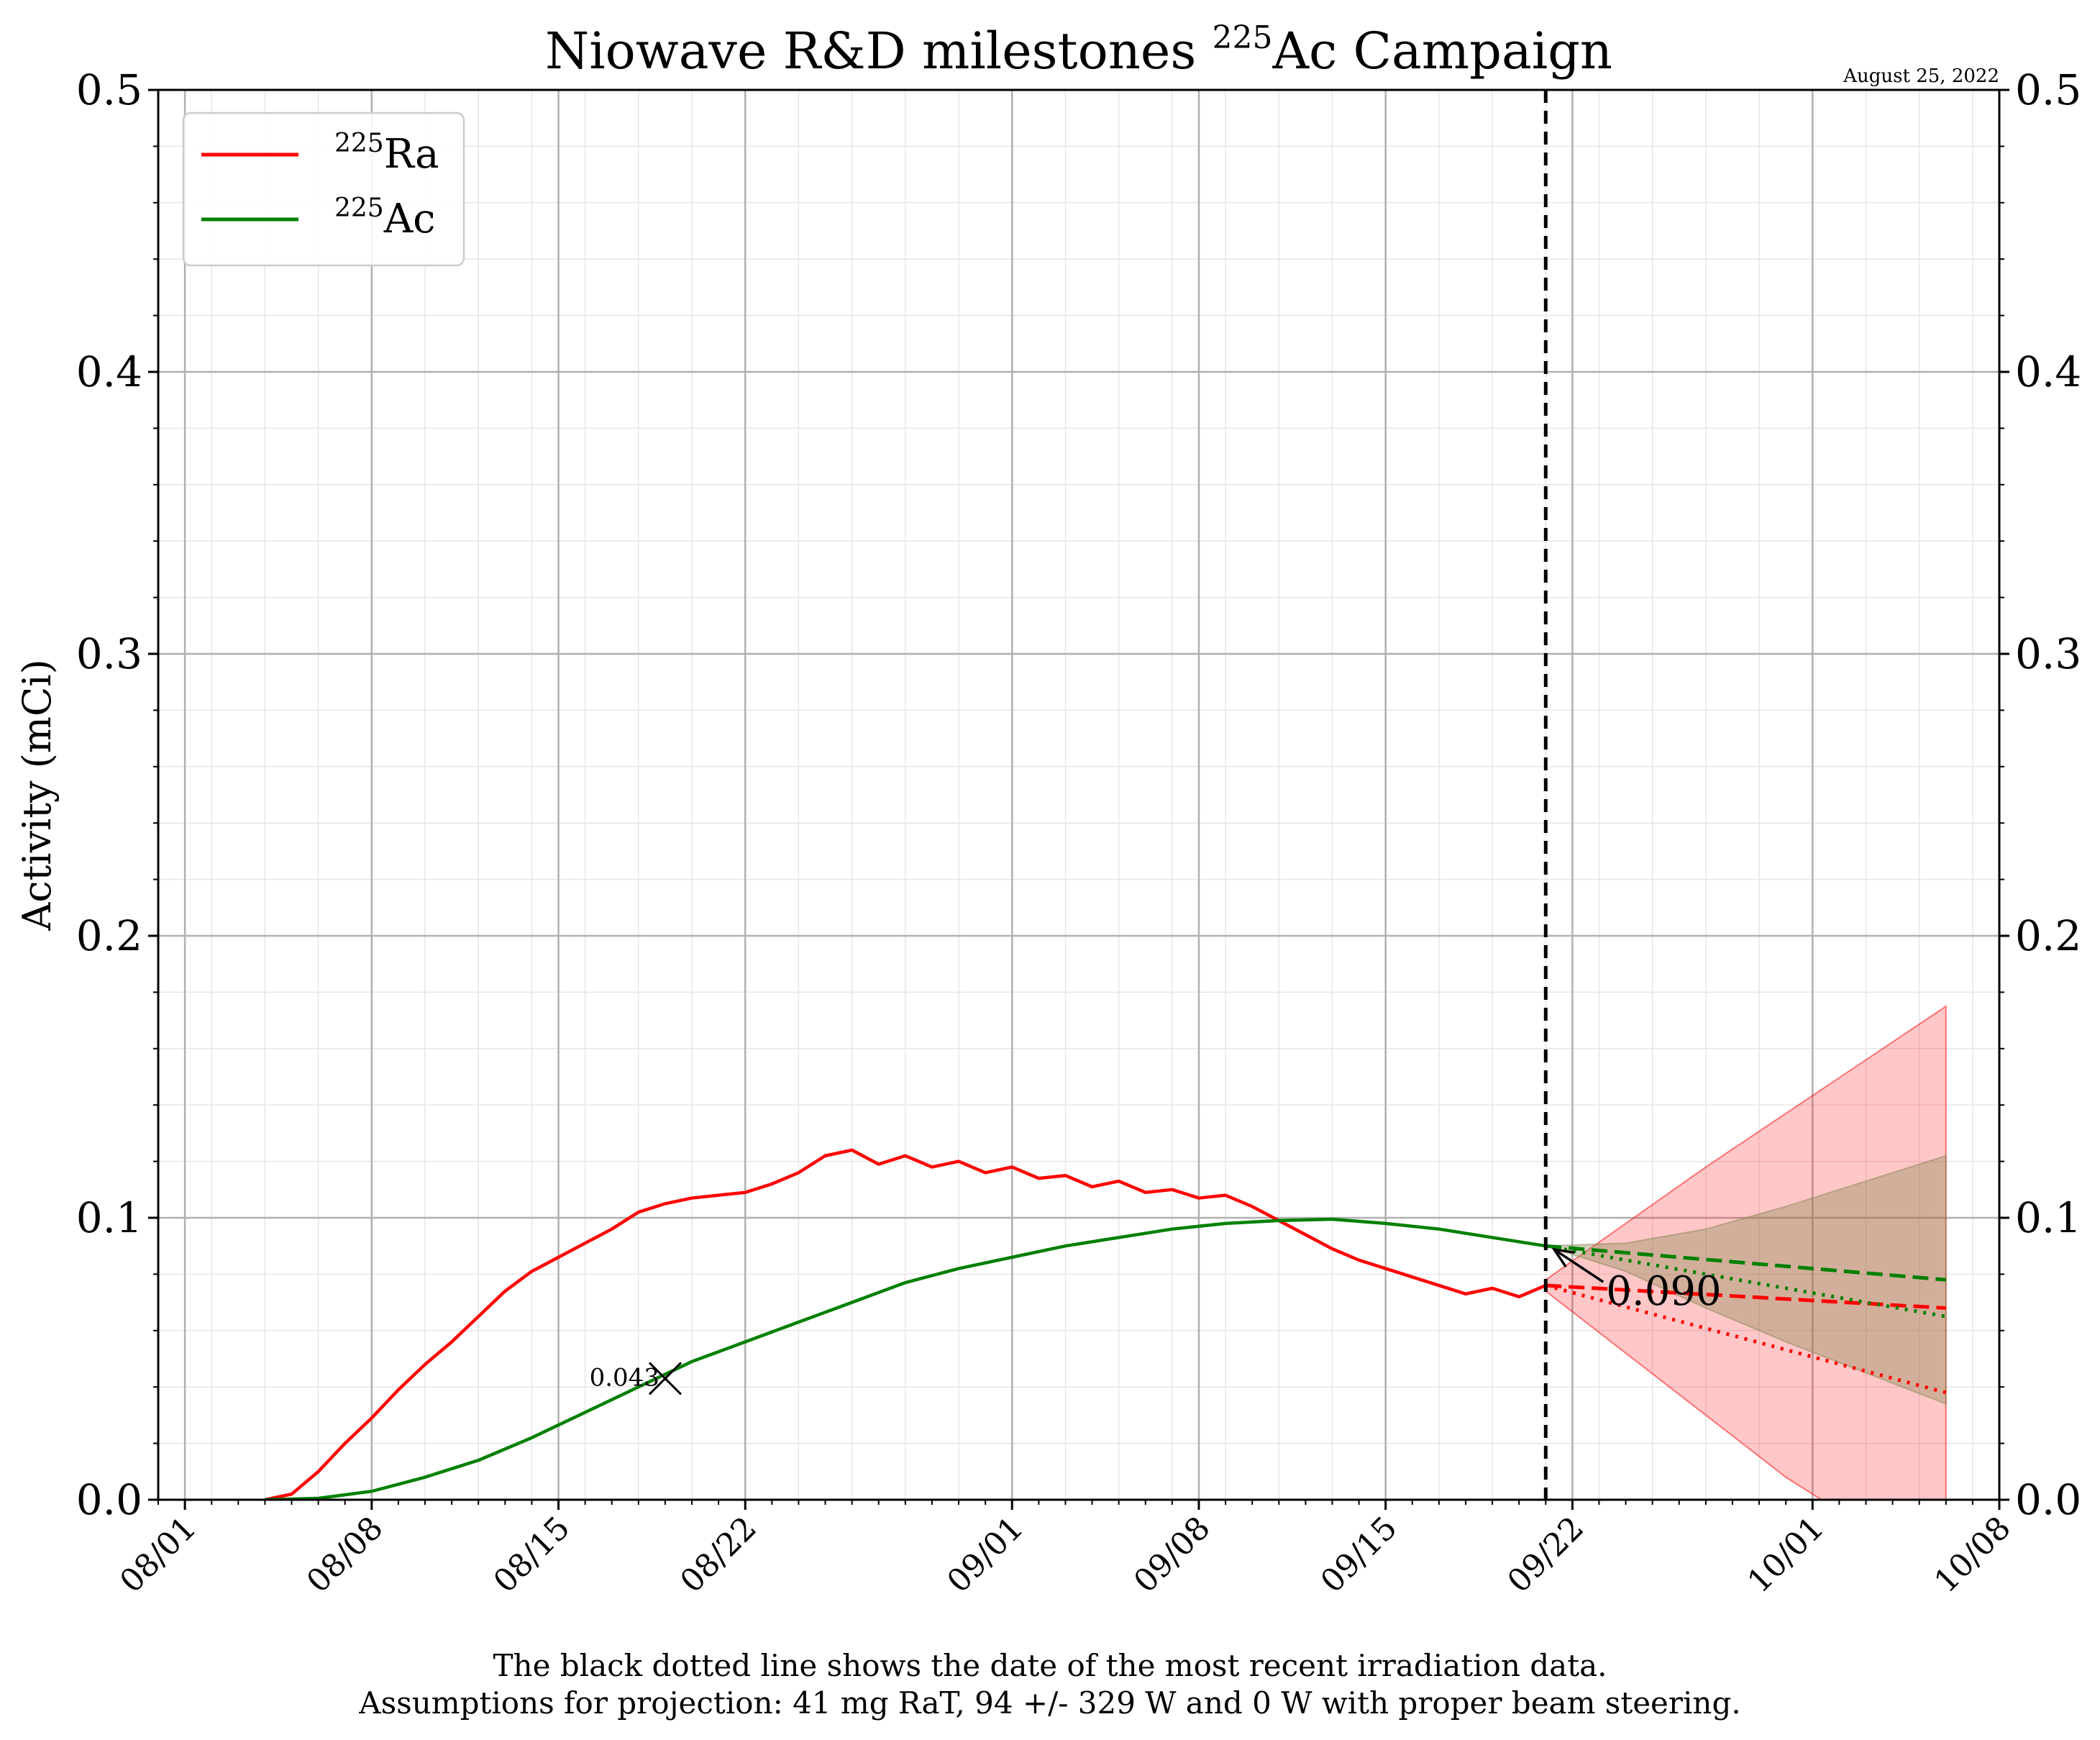 The height and width of the screenshot is (1740, 2100). I want to click on y-tick-label-right: 0.1, so click(2048, 1217).